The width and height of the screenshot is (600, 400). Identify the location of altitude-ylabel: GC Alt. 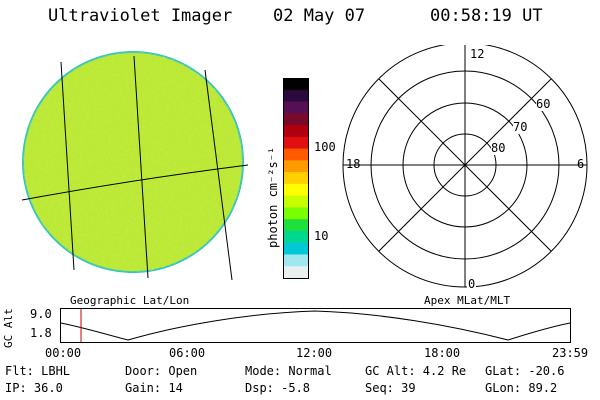
(8, 328).